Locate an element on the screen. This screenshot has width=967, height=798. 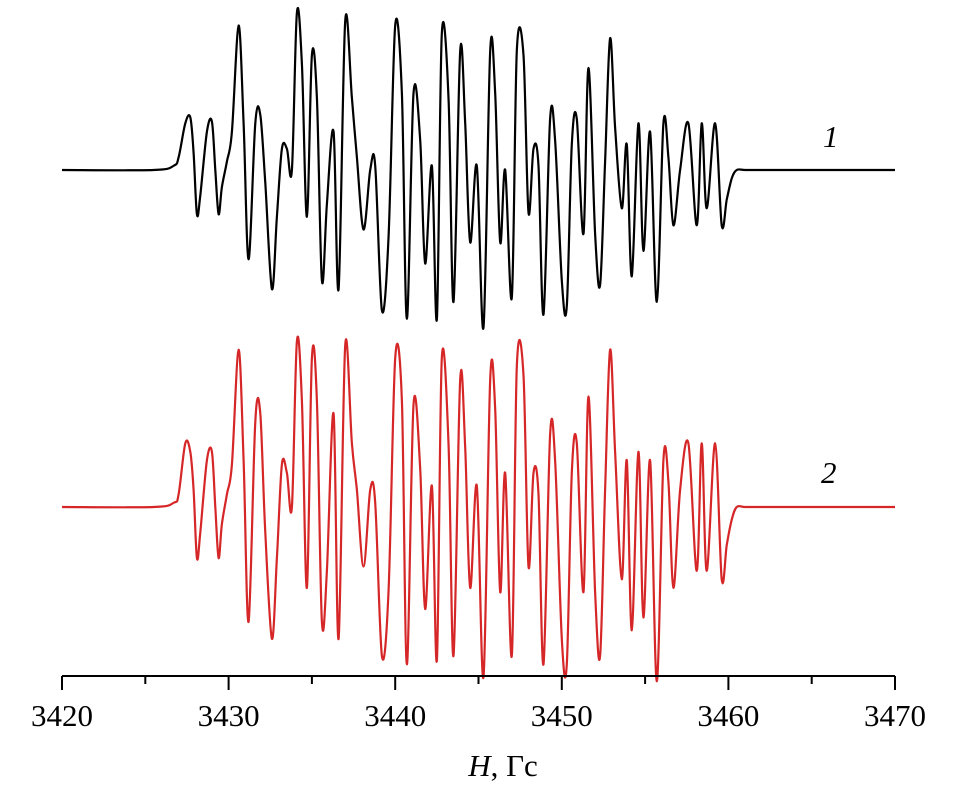
x-tick-label: 3420 is located at coordinates (62, 715).